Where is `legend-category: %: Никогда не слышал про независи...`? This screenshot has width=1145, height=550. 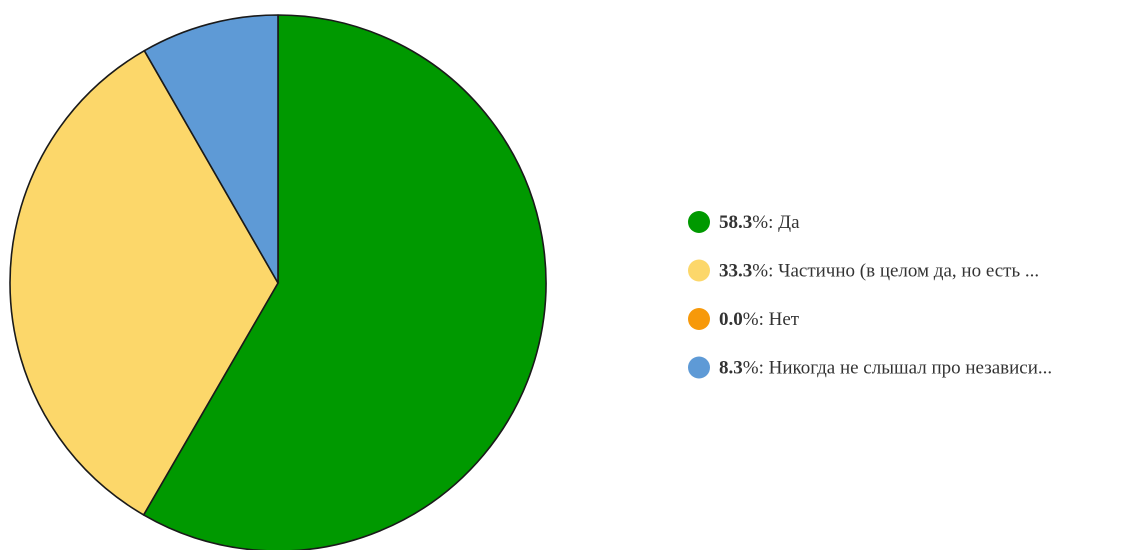 legend-category: %: Никогда не слышал про независи... is located at coordinates (897, 368).